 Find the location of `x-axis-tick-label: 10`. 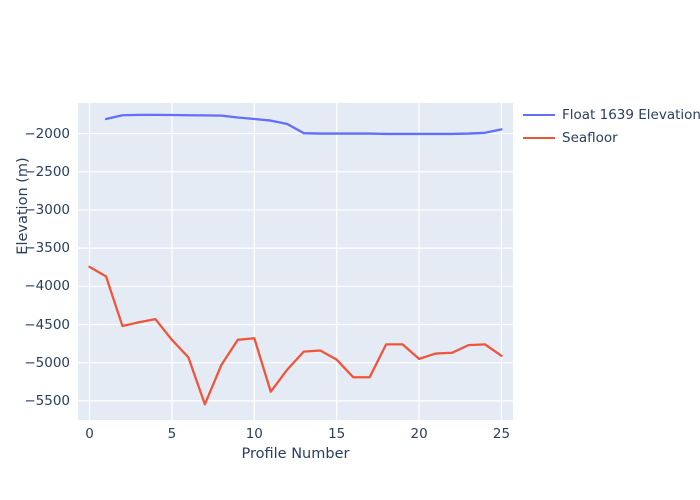

x-axis-tick-label: 10 is located at coordinates (254, 434).